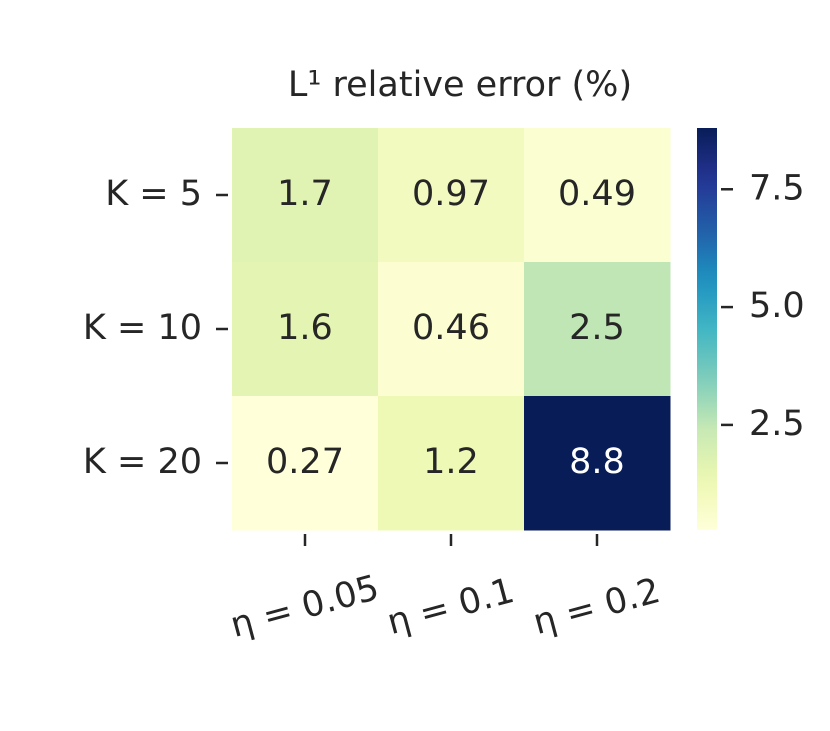 Image resolution: width=830 pixels, height=731 pixels. I want to click on cell-label: 0.97, so click(451, 194).